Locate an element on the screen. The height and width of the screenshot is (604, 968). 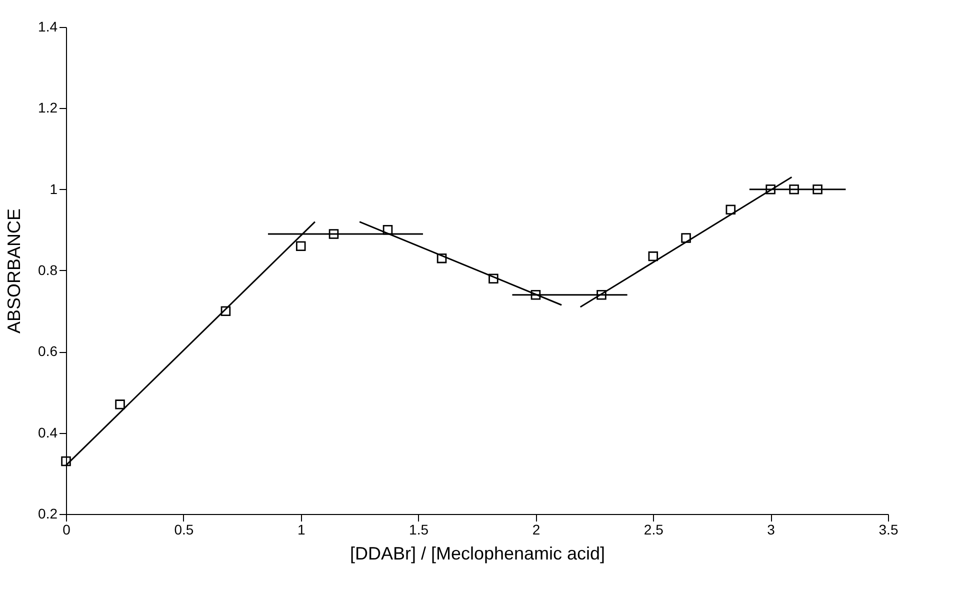
x-tick-label: 1.5 is located at coordinates (419, 530).